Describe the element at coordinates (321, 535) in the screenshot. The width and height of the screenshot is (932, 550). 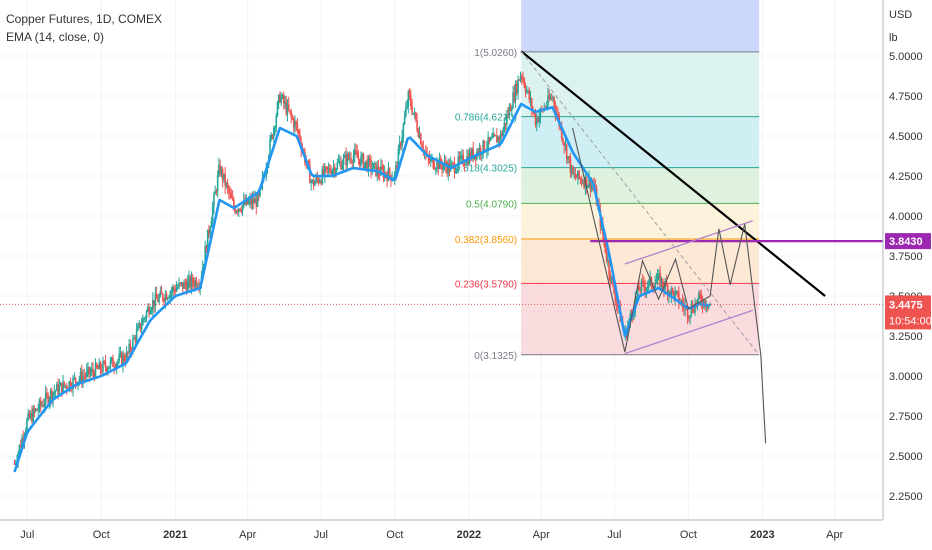
I see `time-tick-label: Jul` at that location.